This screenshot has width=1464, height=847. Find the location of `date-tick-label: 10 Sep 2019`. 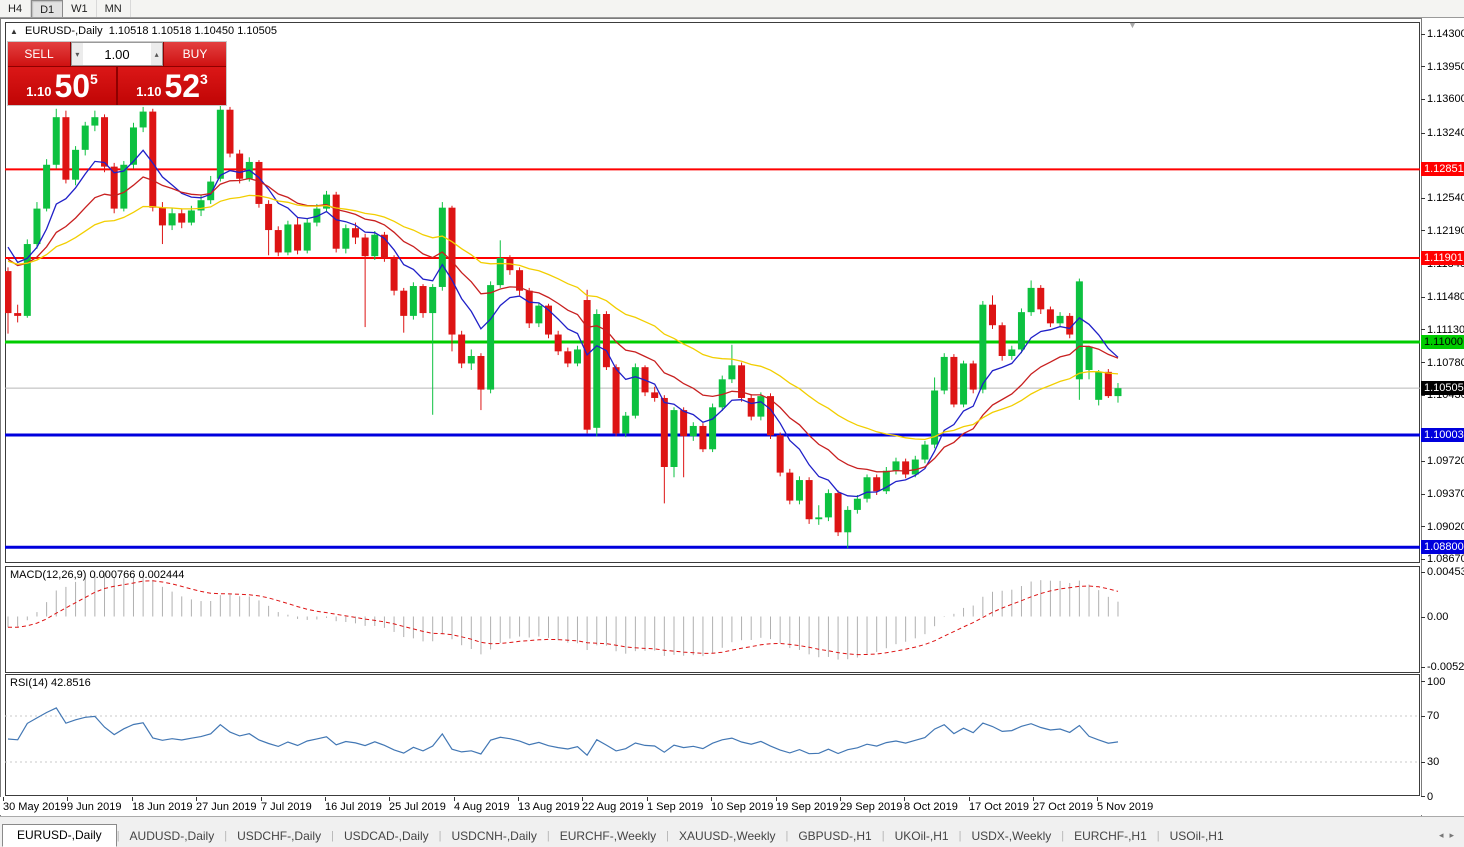

date-tick-label: 10 Sep 2019 is located at coordinates (742, 807).